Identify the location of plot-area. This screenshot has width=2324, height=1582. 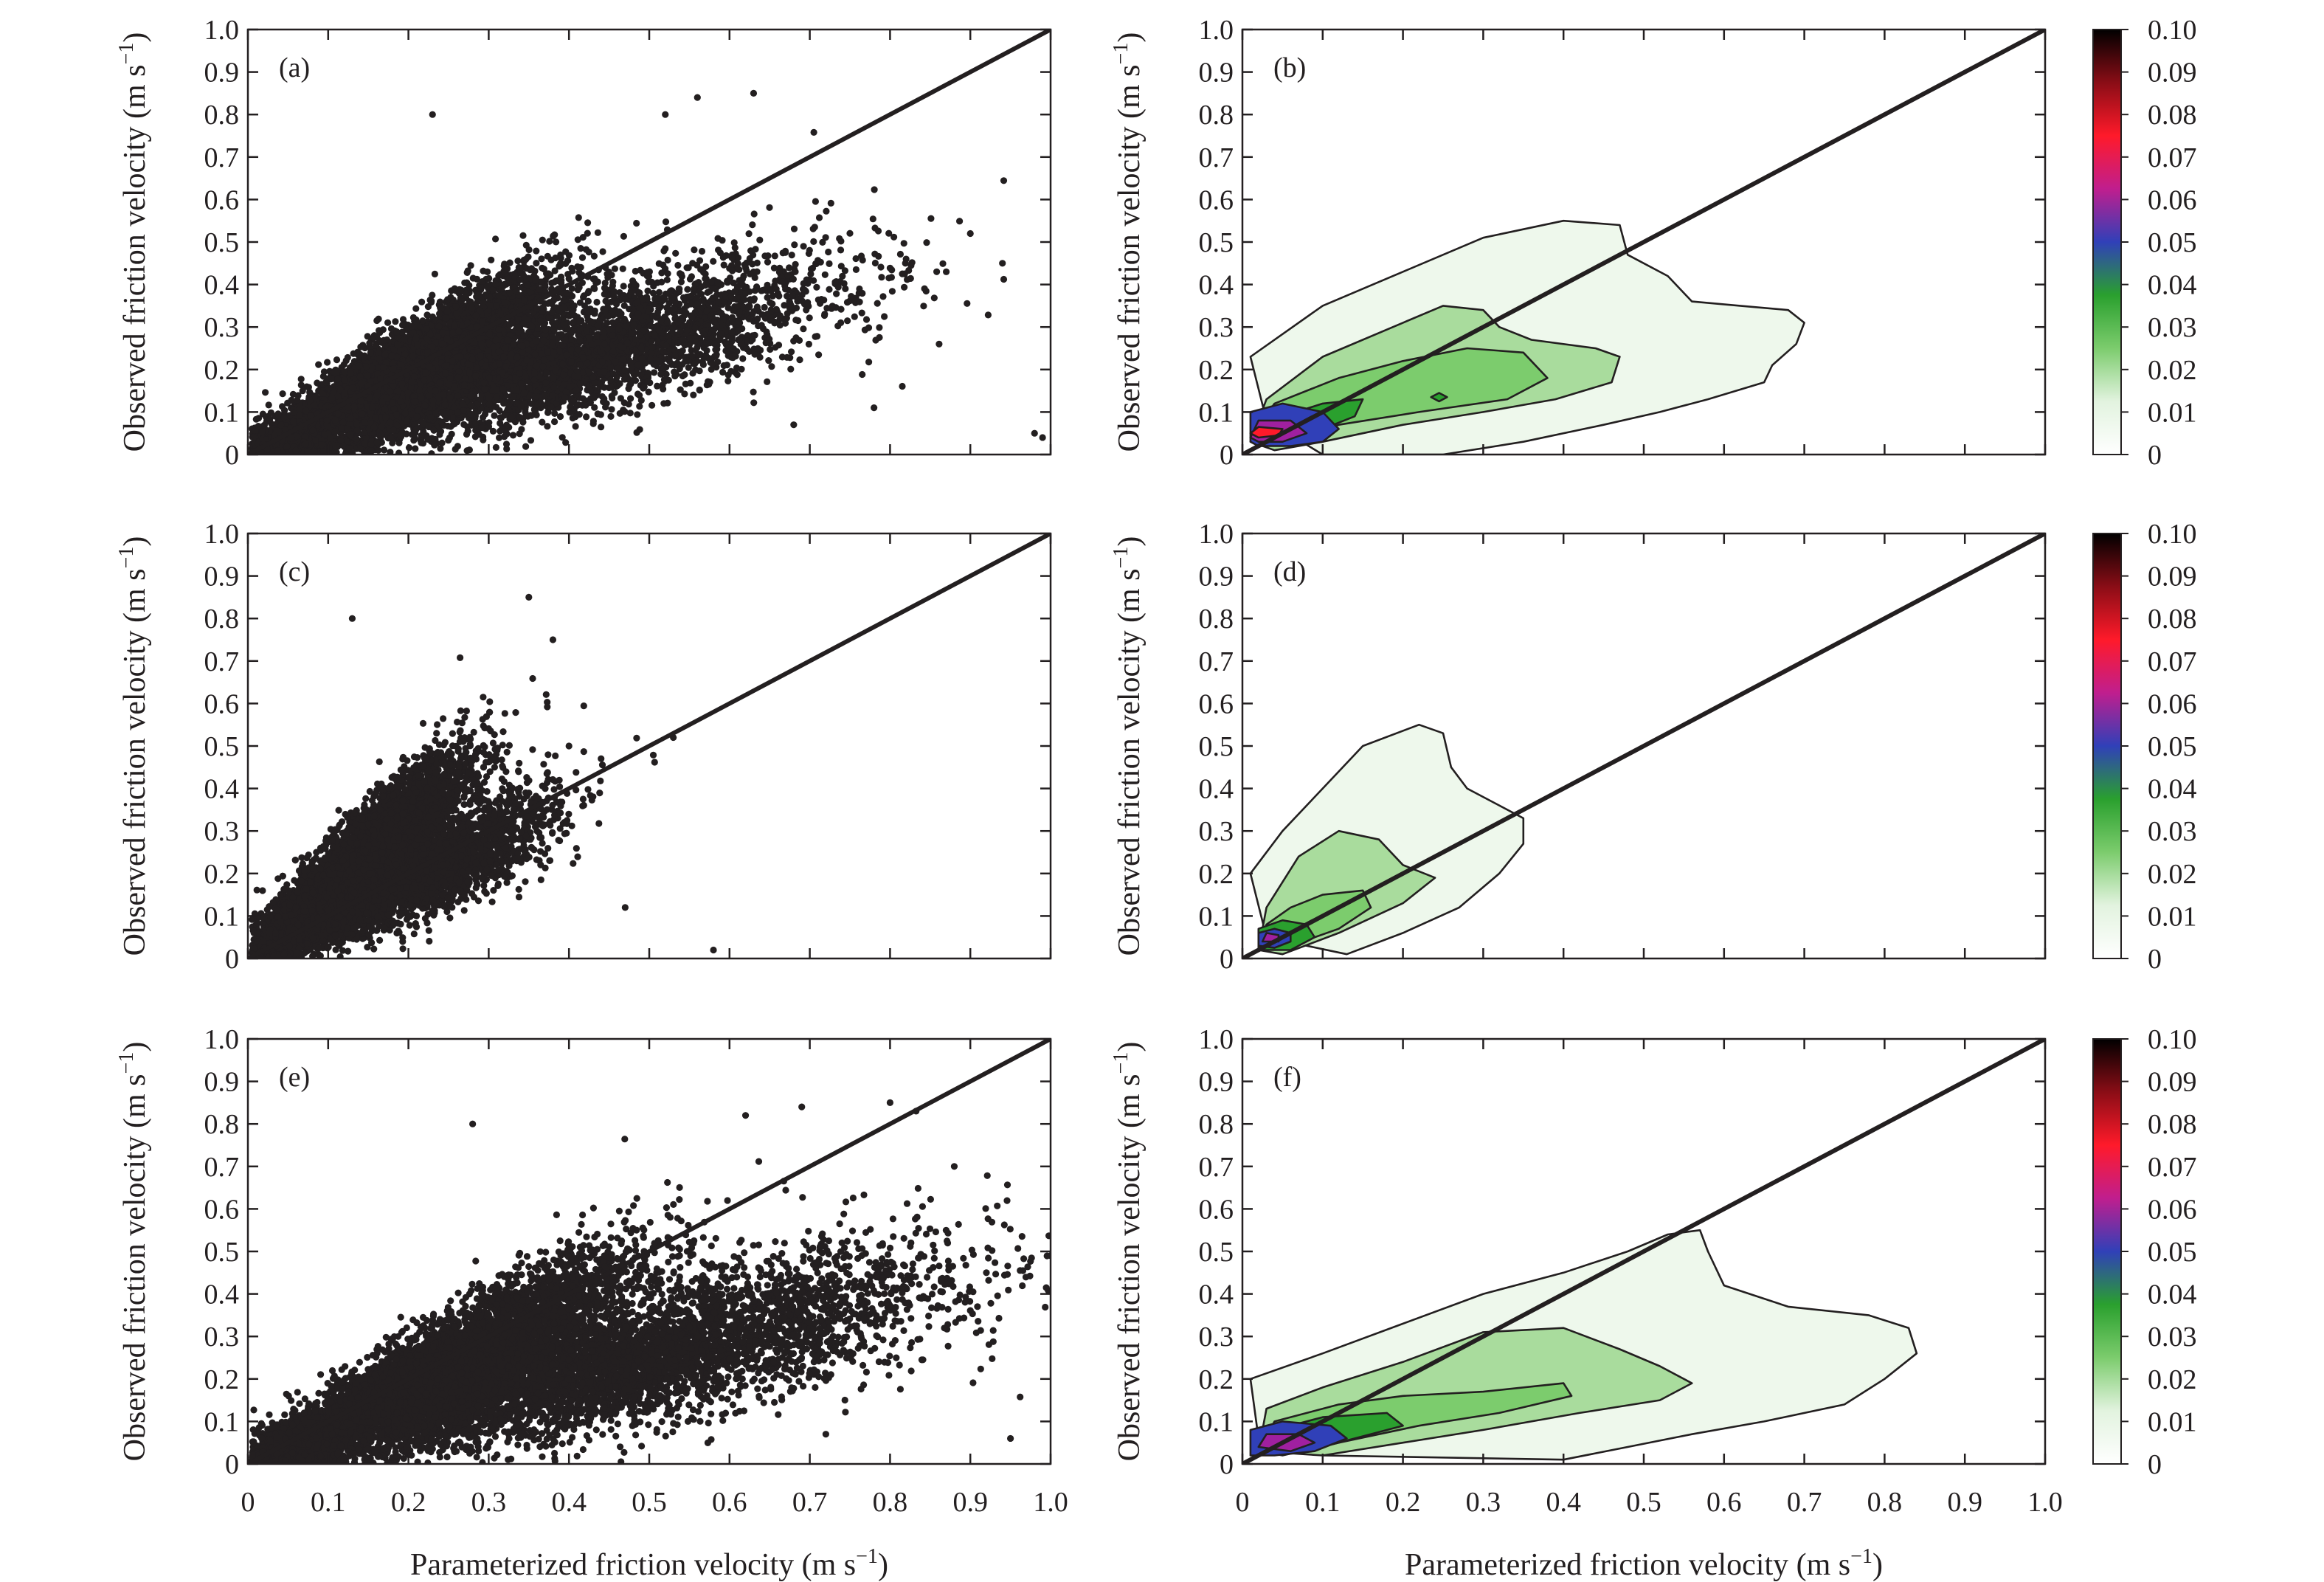
(649, 243).